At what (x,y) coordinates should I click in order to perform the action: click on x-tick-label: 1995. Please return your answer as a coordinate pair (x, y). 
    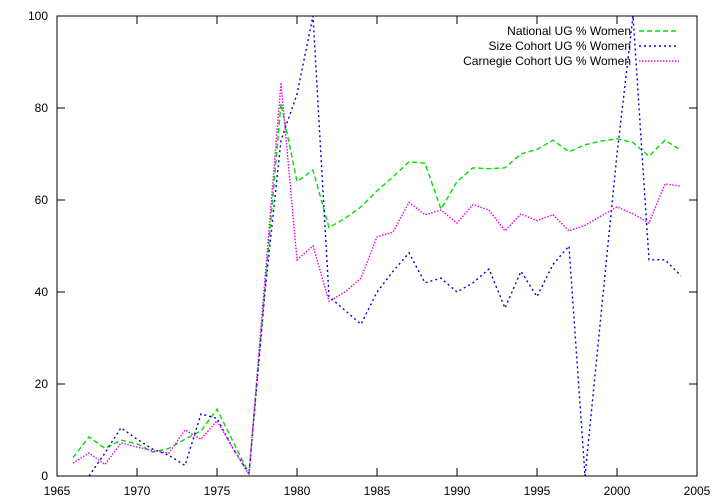
    Looking at the image, I should click on (537, 491).